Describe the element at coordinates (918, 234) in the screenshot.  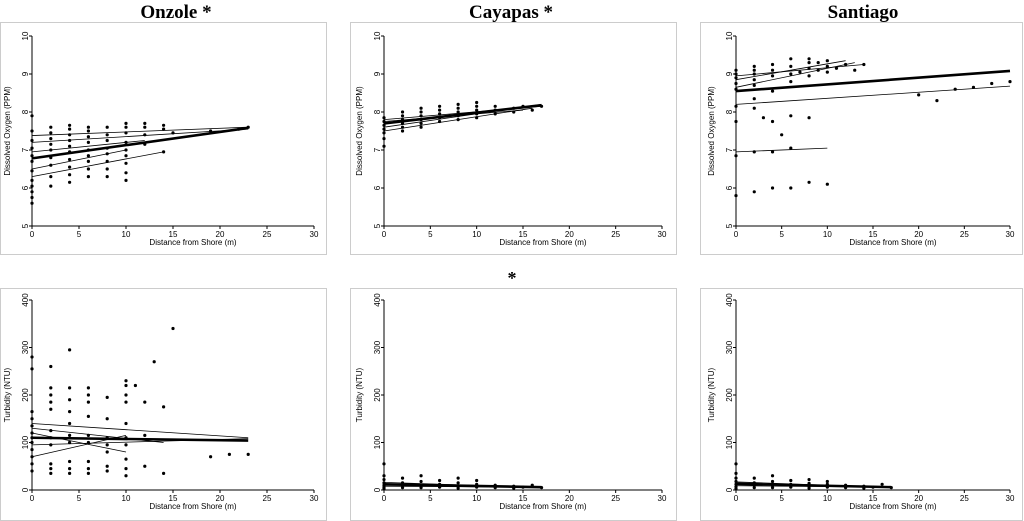
I see `do_santiago-x-tick-label: 20` at that location.